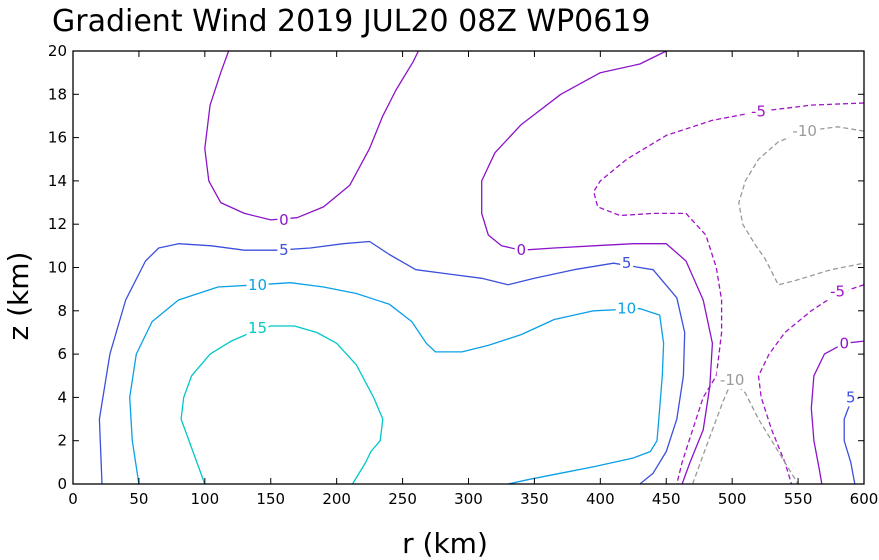  I want to click on y-tick-label: 2, so click(62, 441).